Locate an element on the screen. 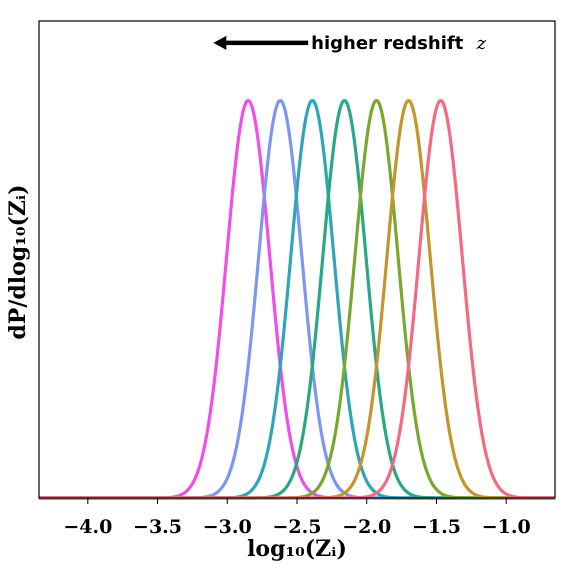  x-tick-label: −2.0 is located at coordinates (366, 527).